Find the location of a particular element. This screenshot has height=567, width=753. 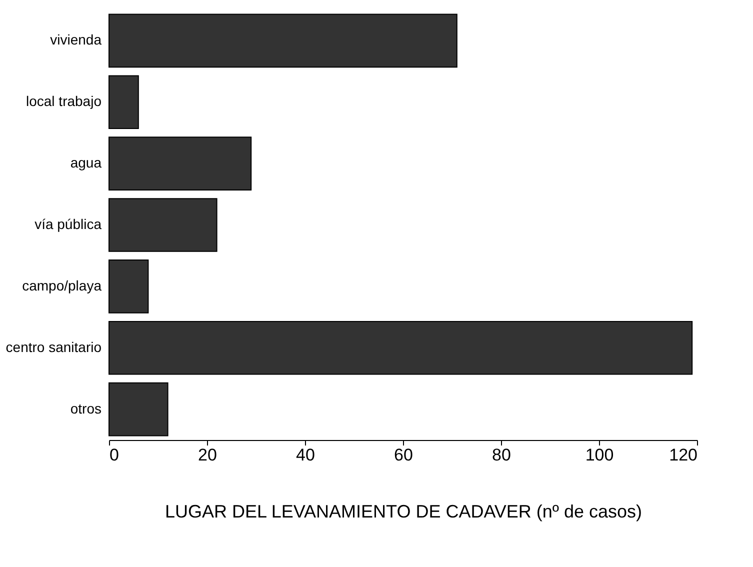

x-tick-label: 40 is located at coordinates (305, 455).